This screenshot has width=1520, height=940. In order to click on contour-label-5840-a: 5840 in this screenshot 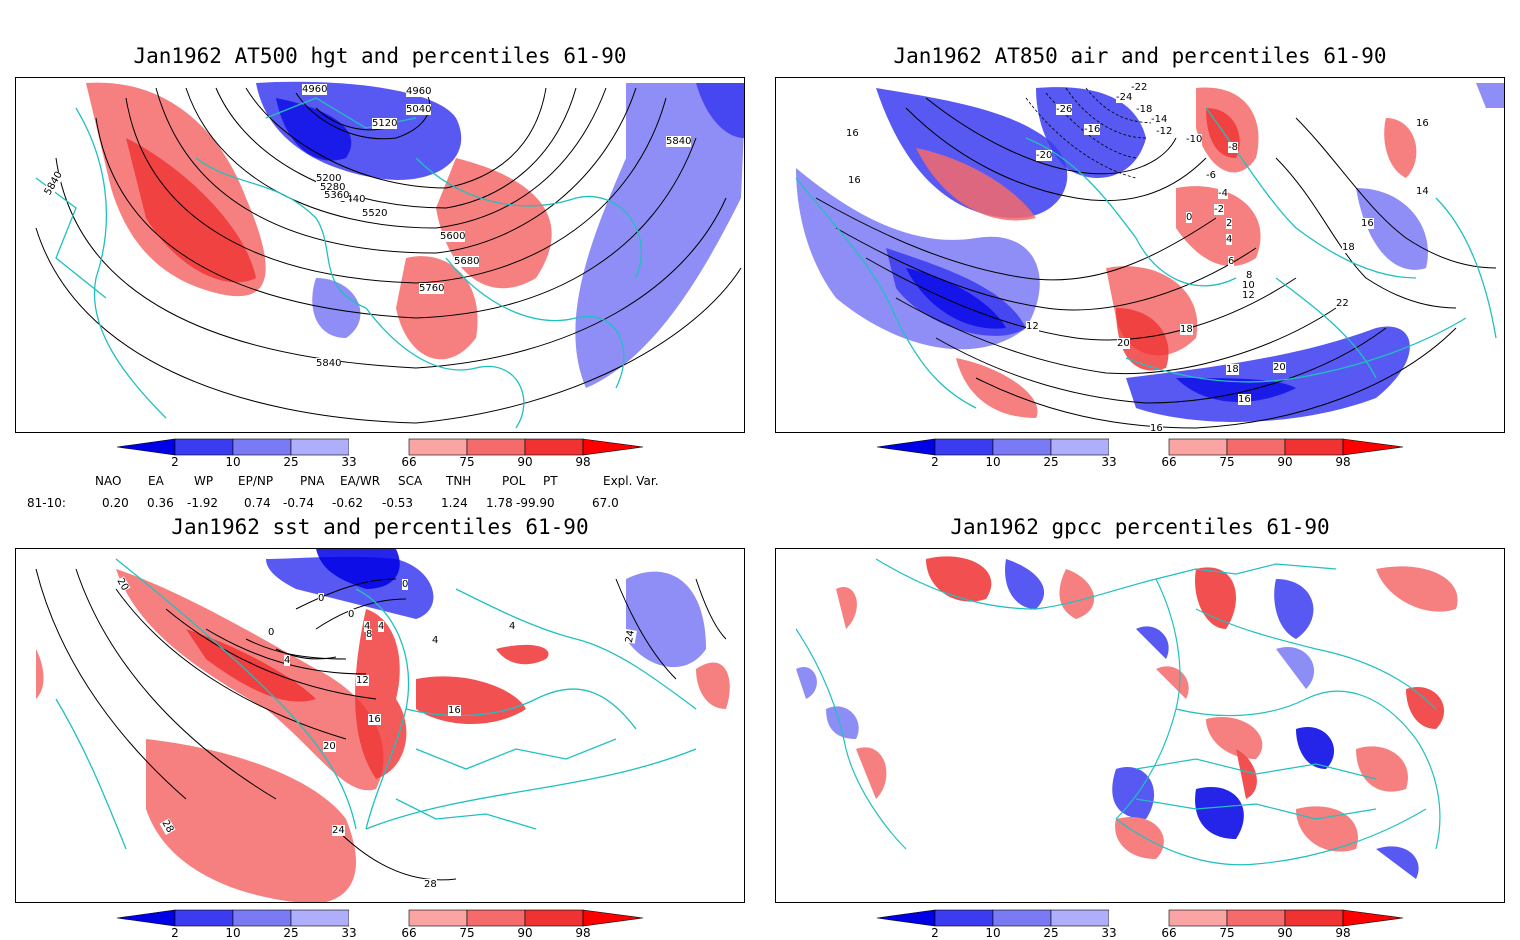, I will do `click(679, 141)`.